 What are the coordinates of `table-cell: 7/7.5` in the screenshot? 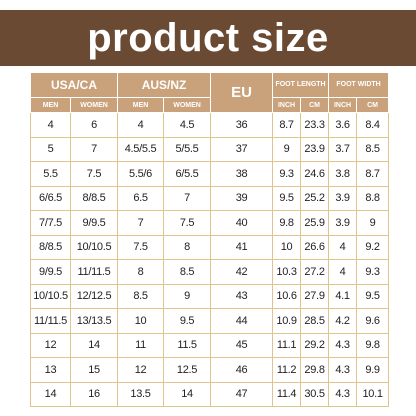 It's located at (50, 223).